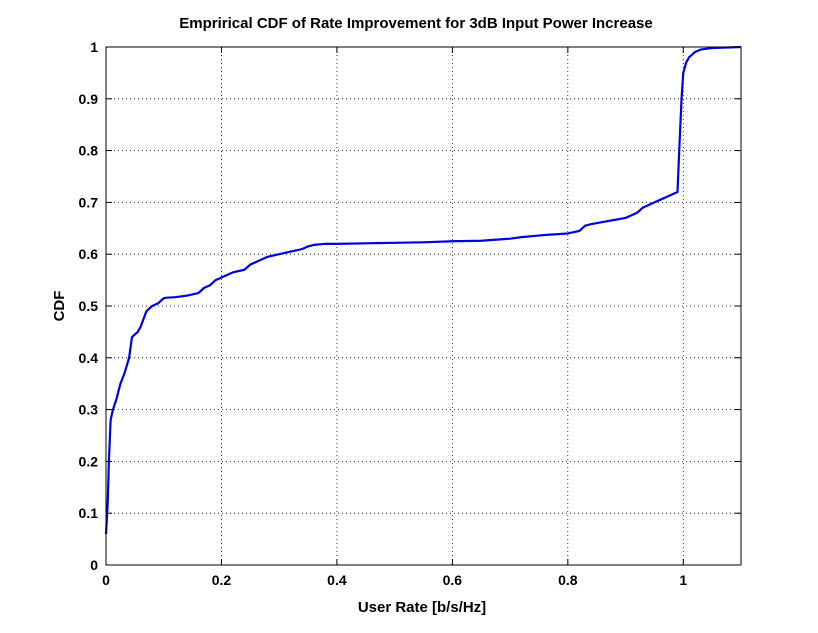 The height and width of the screenshot is (633, 818). What do you see at coordinates (59, 306) in the screenshot?
I see `y-axis-label: CDF` at bounding box center [59, 306].